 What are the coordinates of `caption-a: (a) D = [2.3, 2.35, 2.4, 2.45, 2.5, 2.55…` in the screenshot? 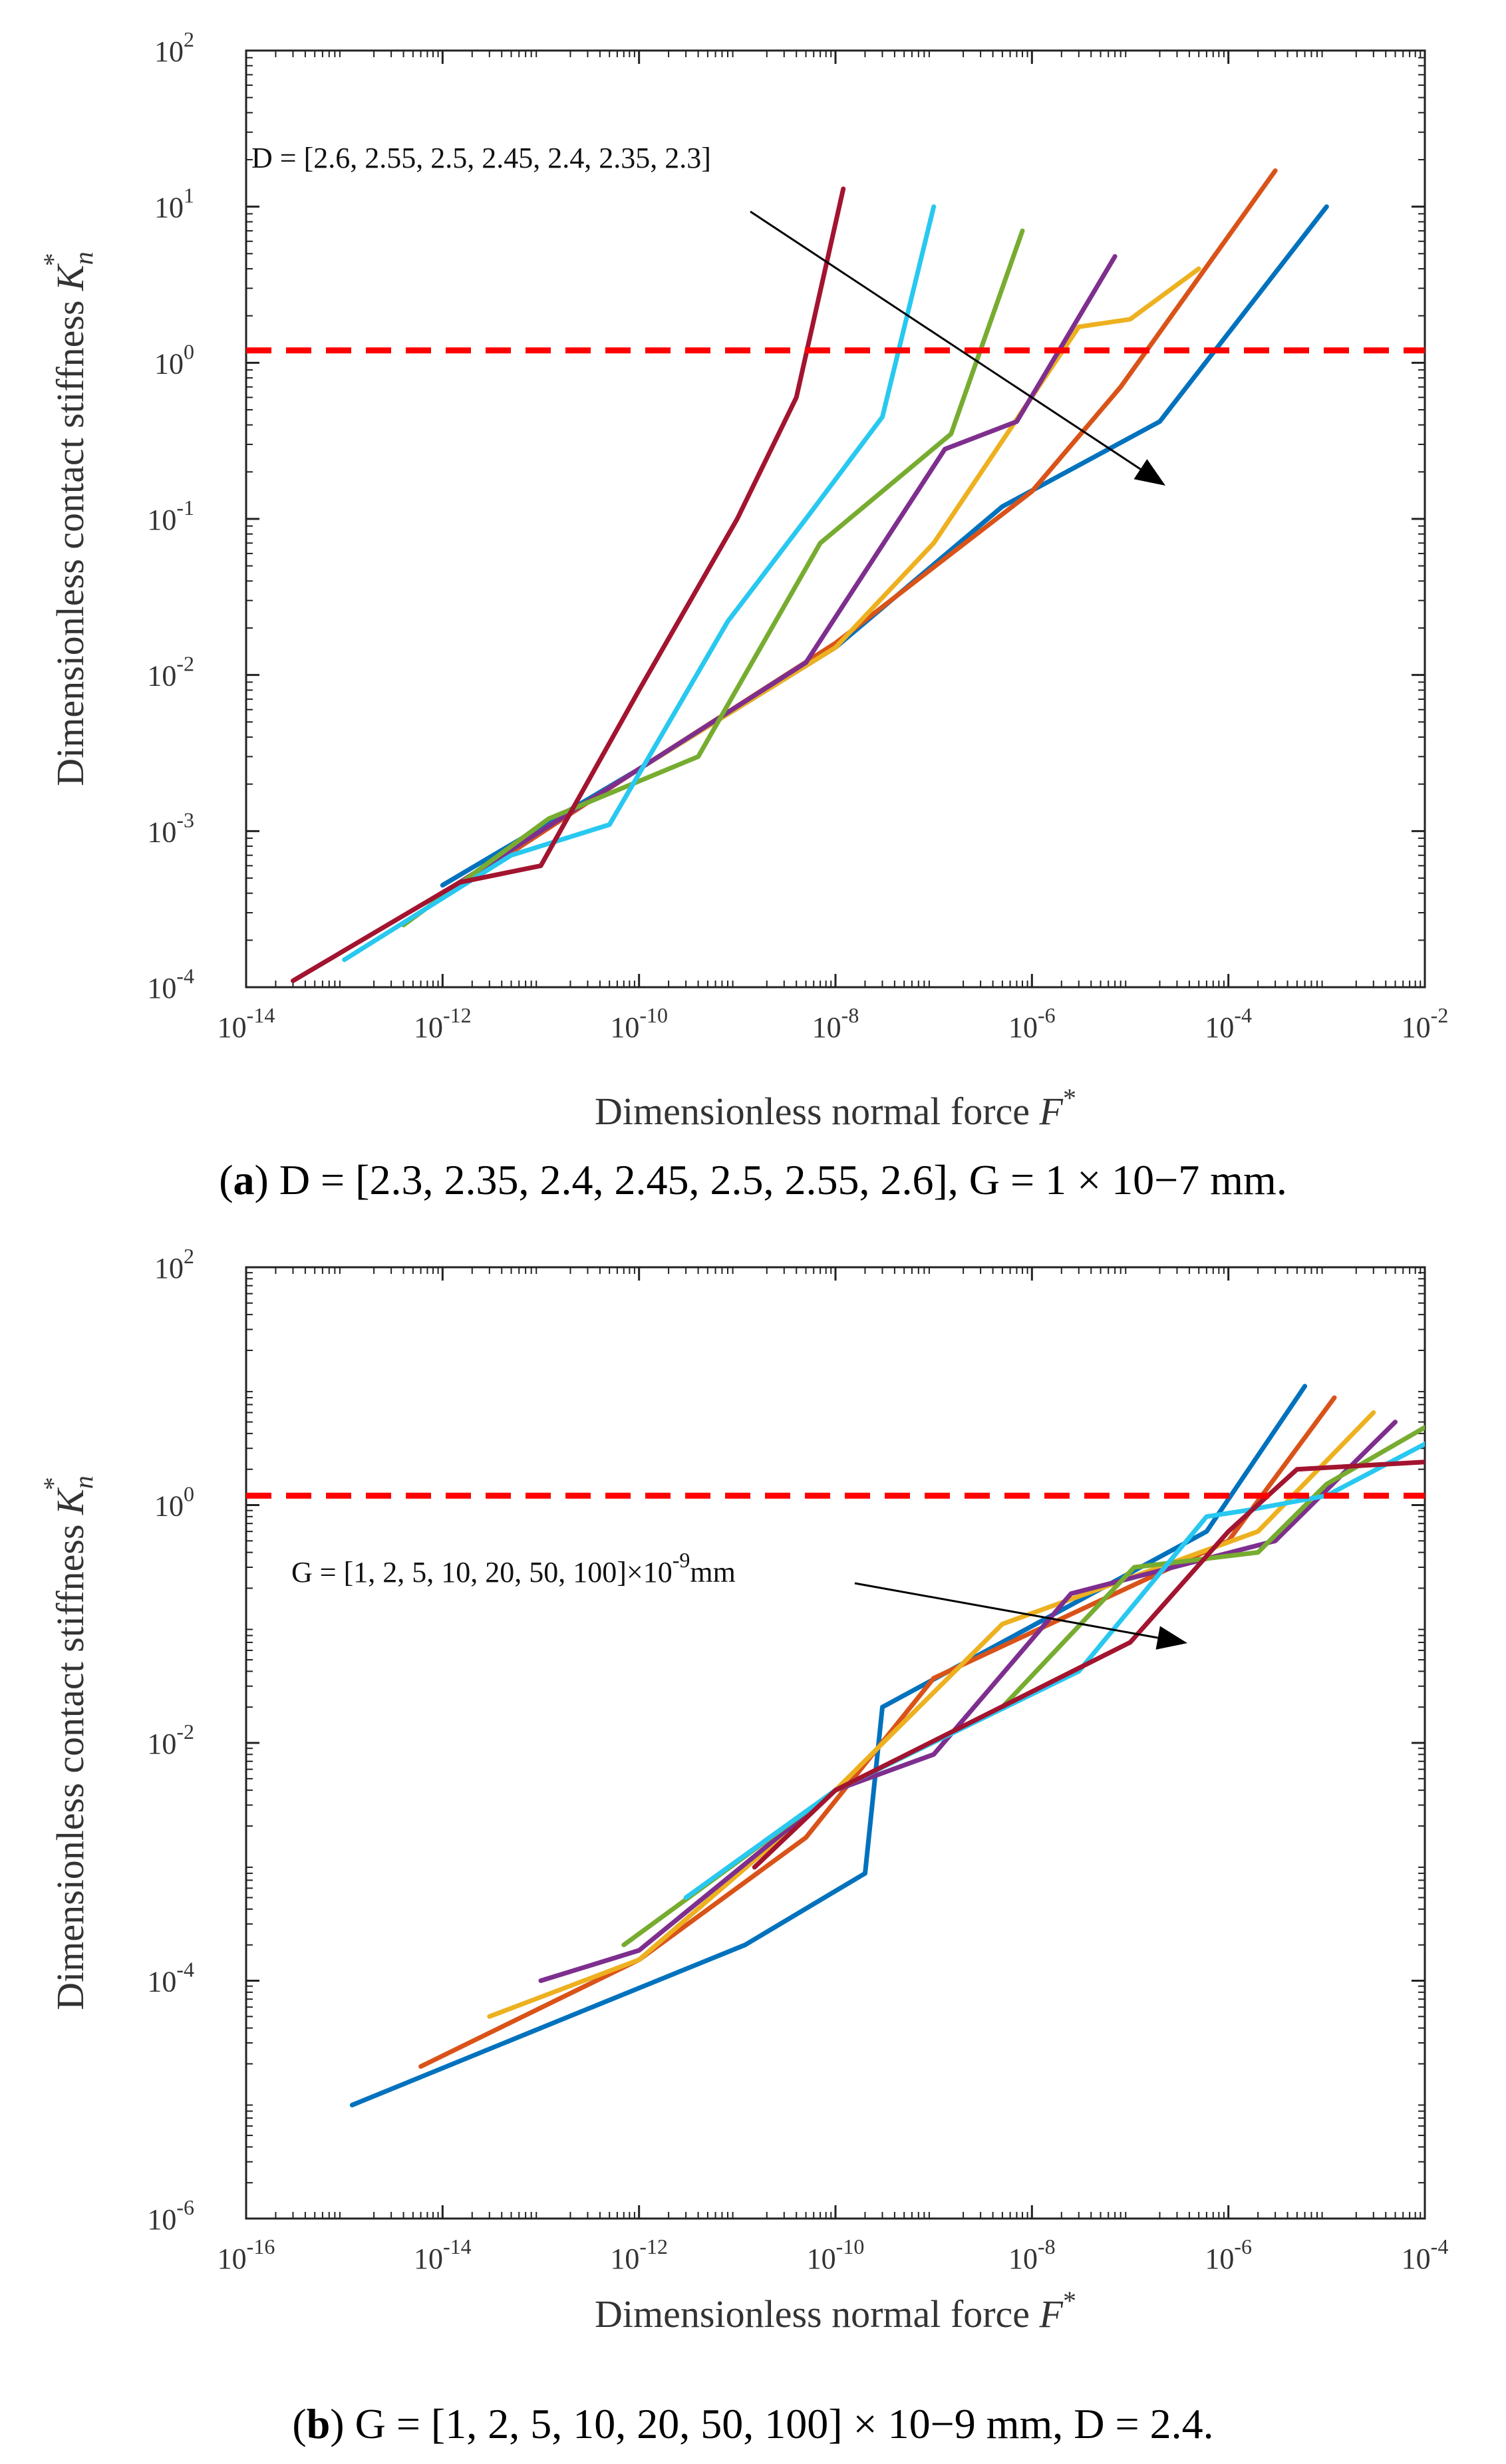 It's located at (753, 1179).